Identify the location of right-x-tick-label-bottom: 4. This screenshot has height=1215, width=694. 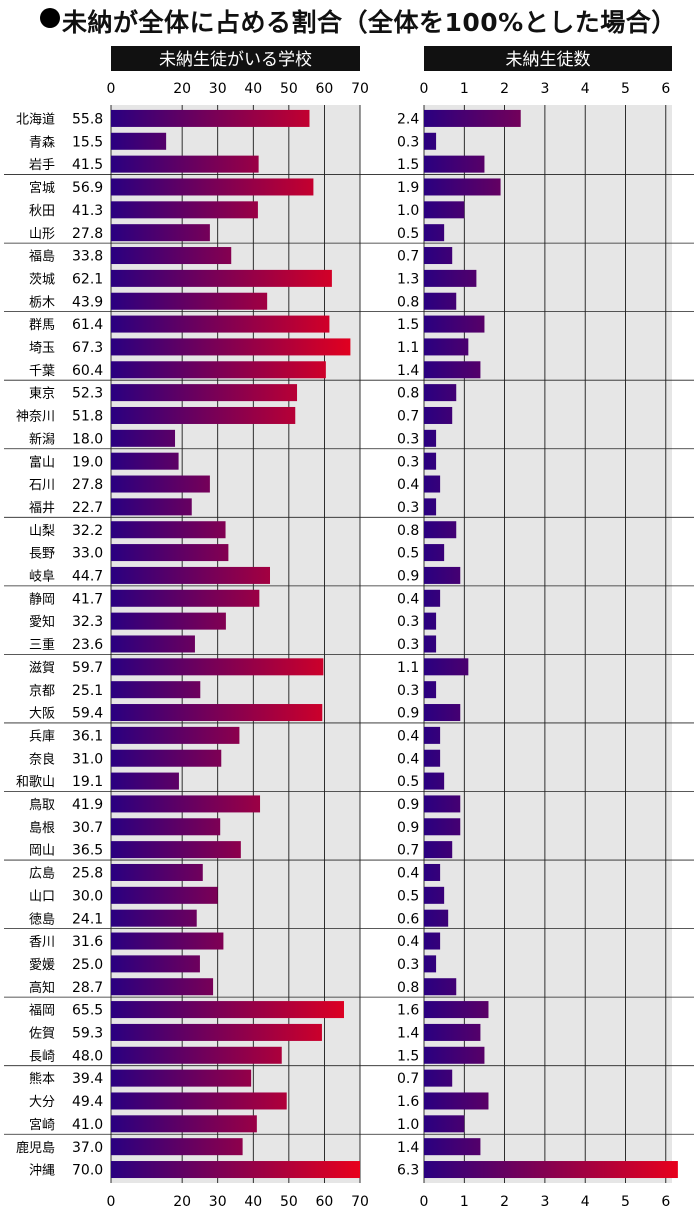
(585, 1202).